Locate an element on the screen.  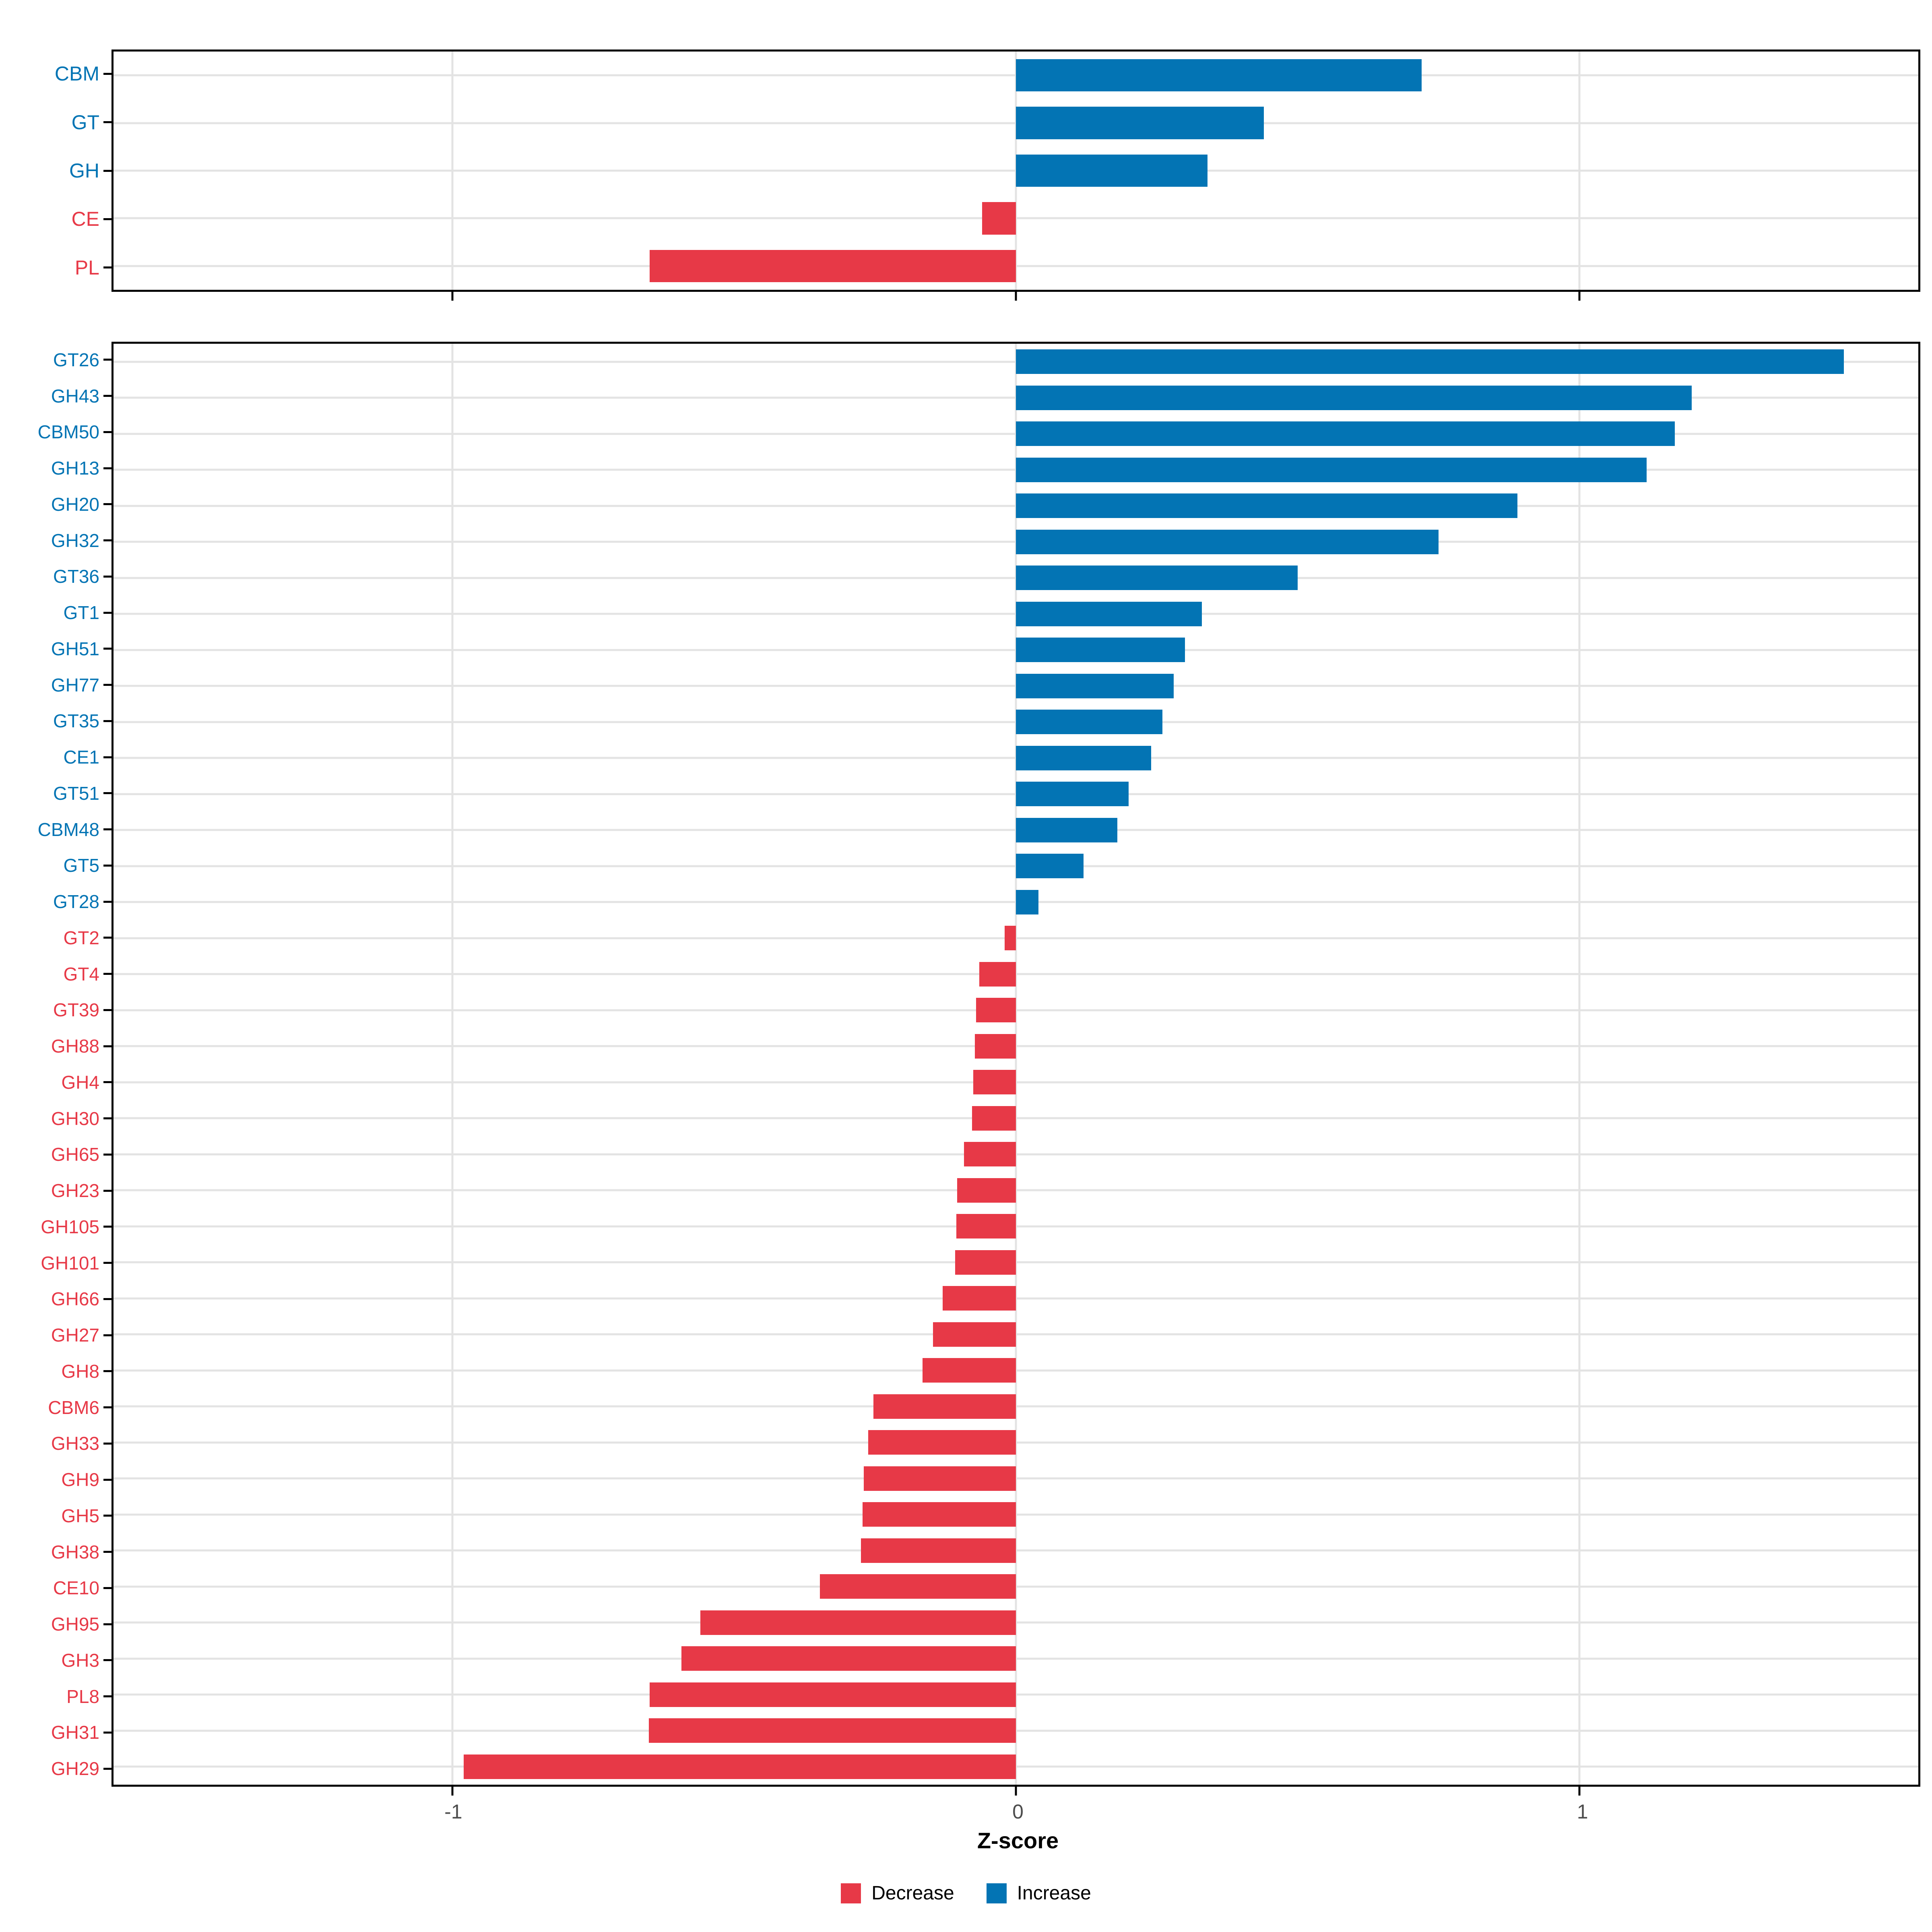
y-axis-label-GT51: GT51 is located at coordinates (76, 793).